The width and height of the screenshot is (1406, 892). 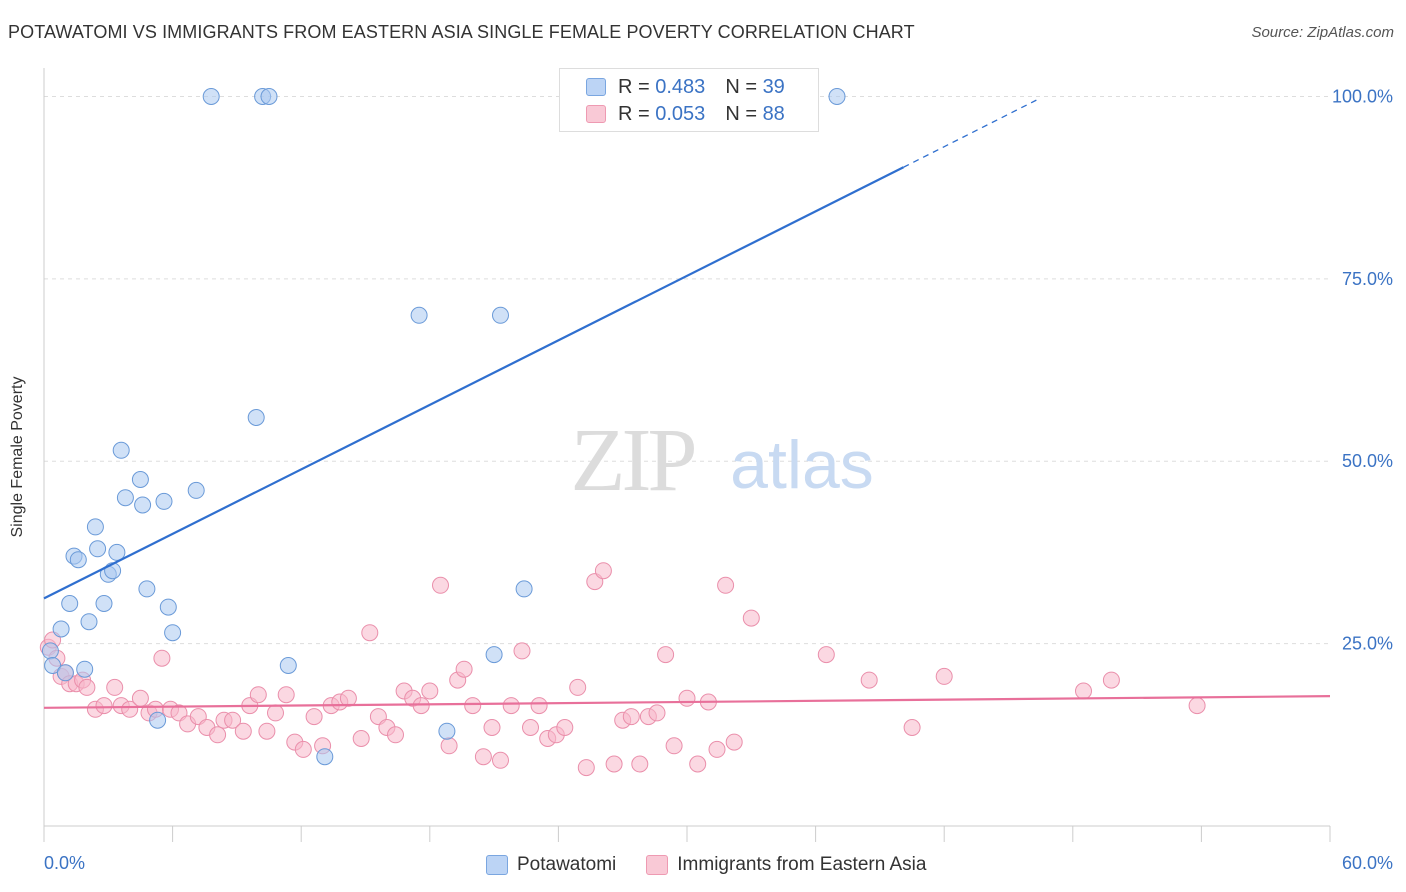 What do you see at coordinates (1367, 461) in the screenshot?
I see `y-tick-label: 50.0%` at bounding box center [1367, 461].